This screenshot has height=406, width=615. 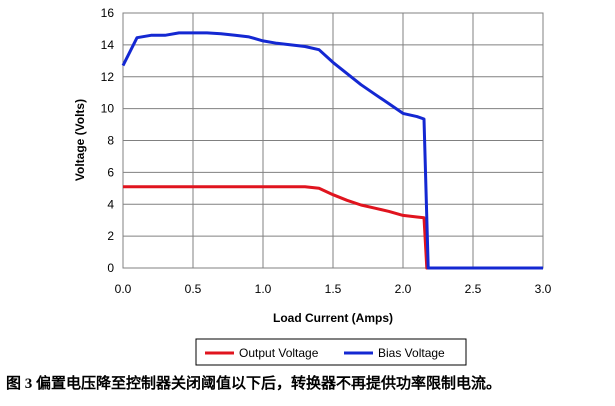 I want to click on x-tick-label: 1.5, so click(x=333, y=289).